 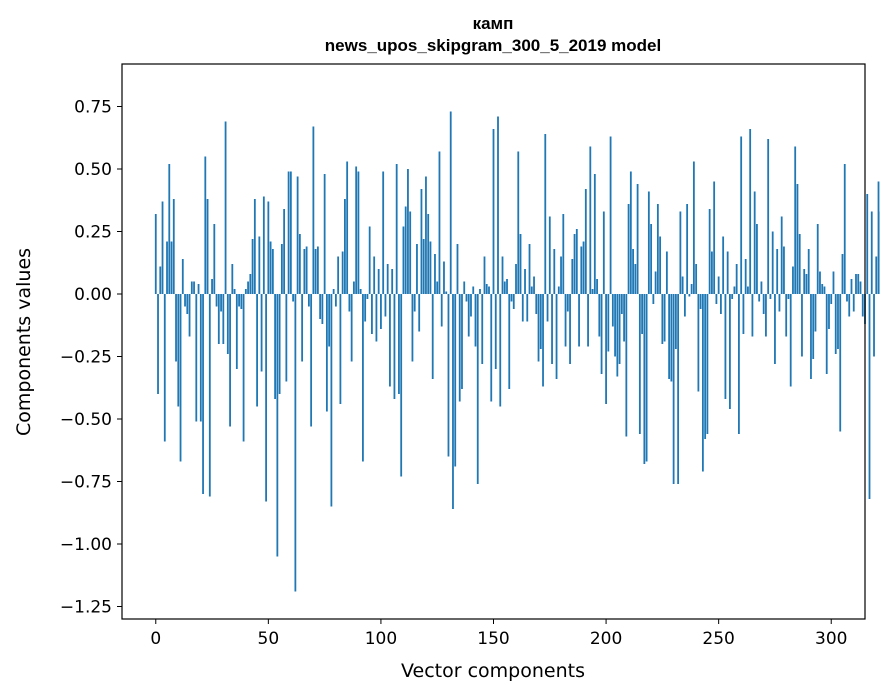 What do you see at coordinates (831, 639) in the screenshot?
I see `x-tick-label: 300` at bounding box center [831, 639].